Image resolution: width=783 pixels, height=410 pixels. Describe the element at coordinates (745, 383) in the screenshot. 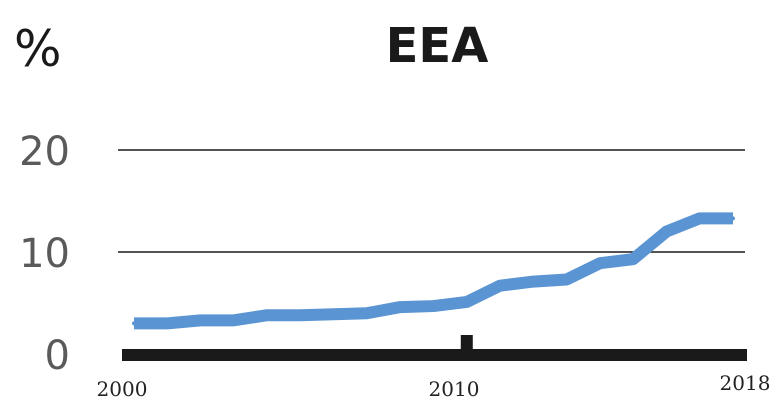

I see `x-tick-label: 2018` at that location.